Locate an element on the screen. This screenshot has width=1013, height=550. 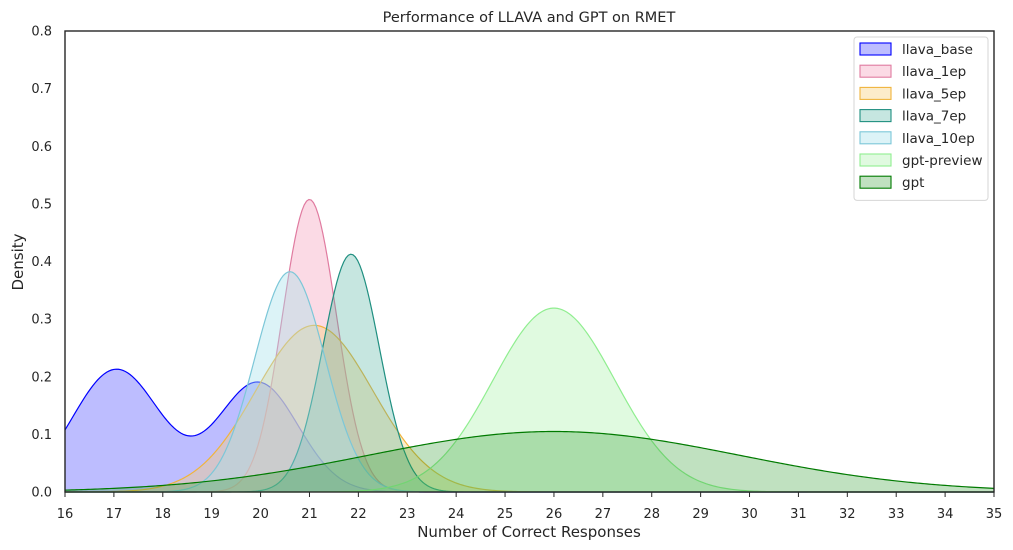
x-tick-label: 20 is located at coordinates (260, 514).